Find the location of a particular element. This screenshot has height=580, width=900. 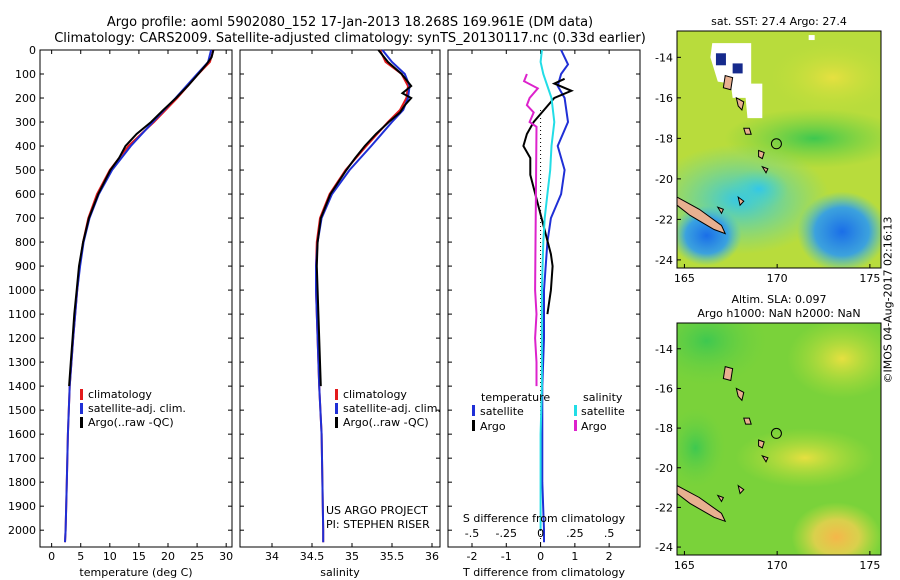

y-tick-label: 2000 is located at coordinates (22, 530).